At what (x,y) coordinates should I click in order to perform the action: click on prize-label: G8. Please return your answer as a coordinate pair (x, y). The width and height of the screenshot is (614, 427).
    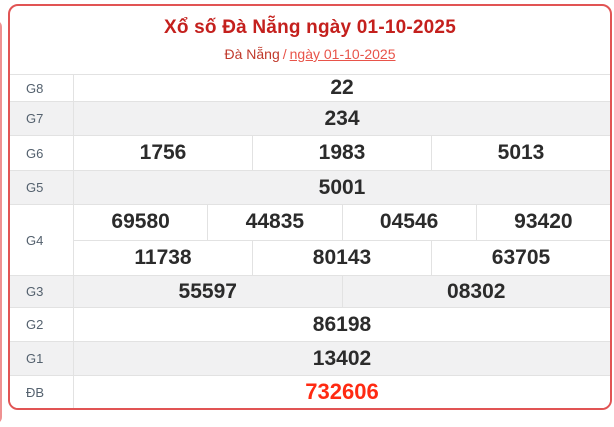
    Looking at the image, I should click on (42, 88).